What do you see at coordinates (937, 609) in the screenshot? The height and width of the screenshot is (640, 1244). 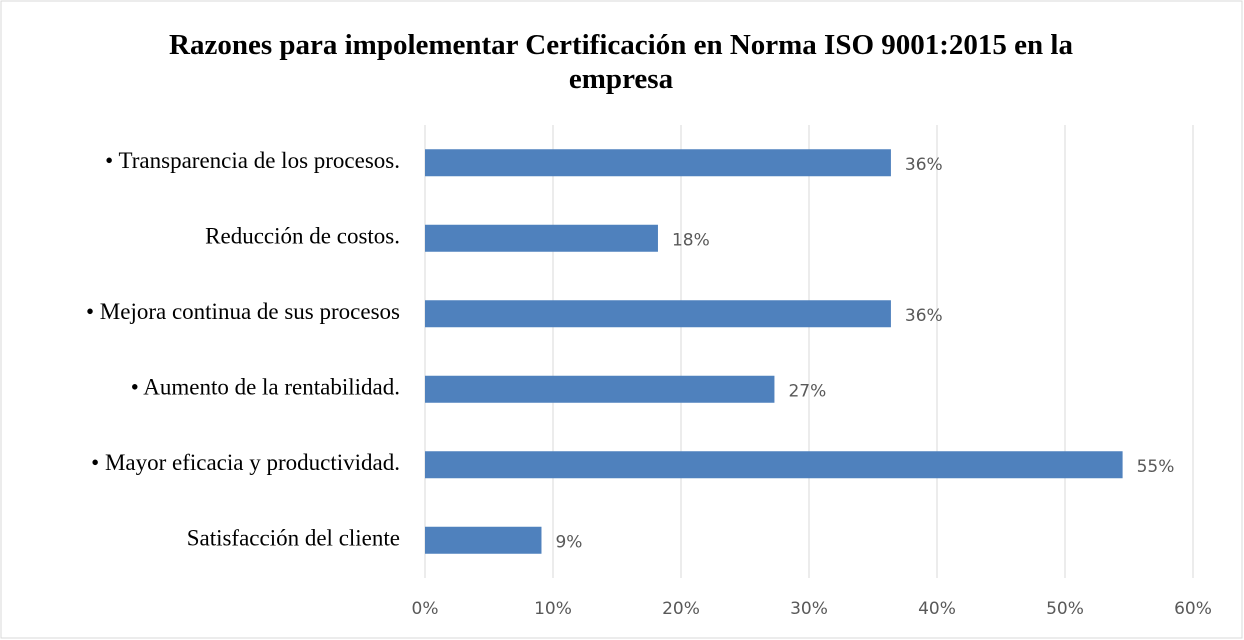 I see `x-tick-label: 40%` at bounding box center [937, 609].